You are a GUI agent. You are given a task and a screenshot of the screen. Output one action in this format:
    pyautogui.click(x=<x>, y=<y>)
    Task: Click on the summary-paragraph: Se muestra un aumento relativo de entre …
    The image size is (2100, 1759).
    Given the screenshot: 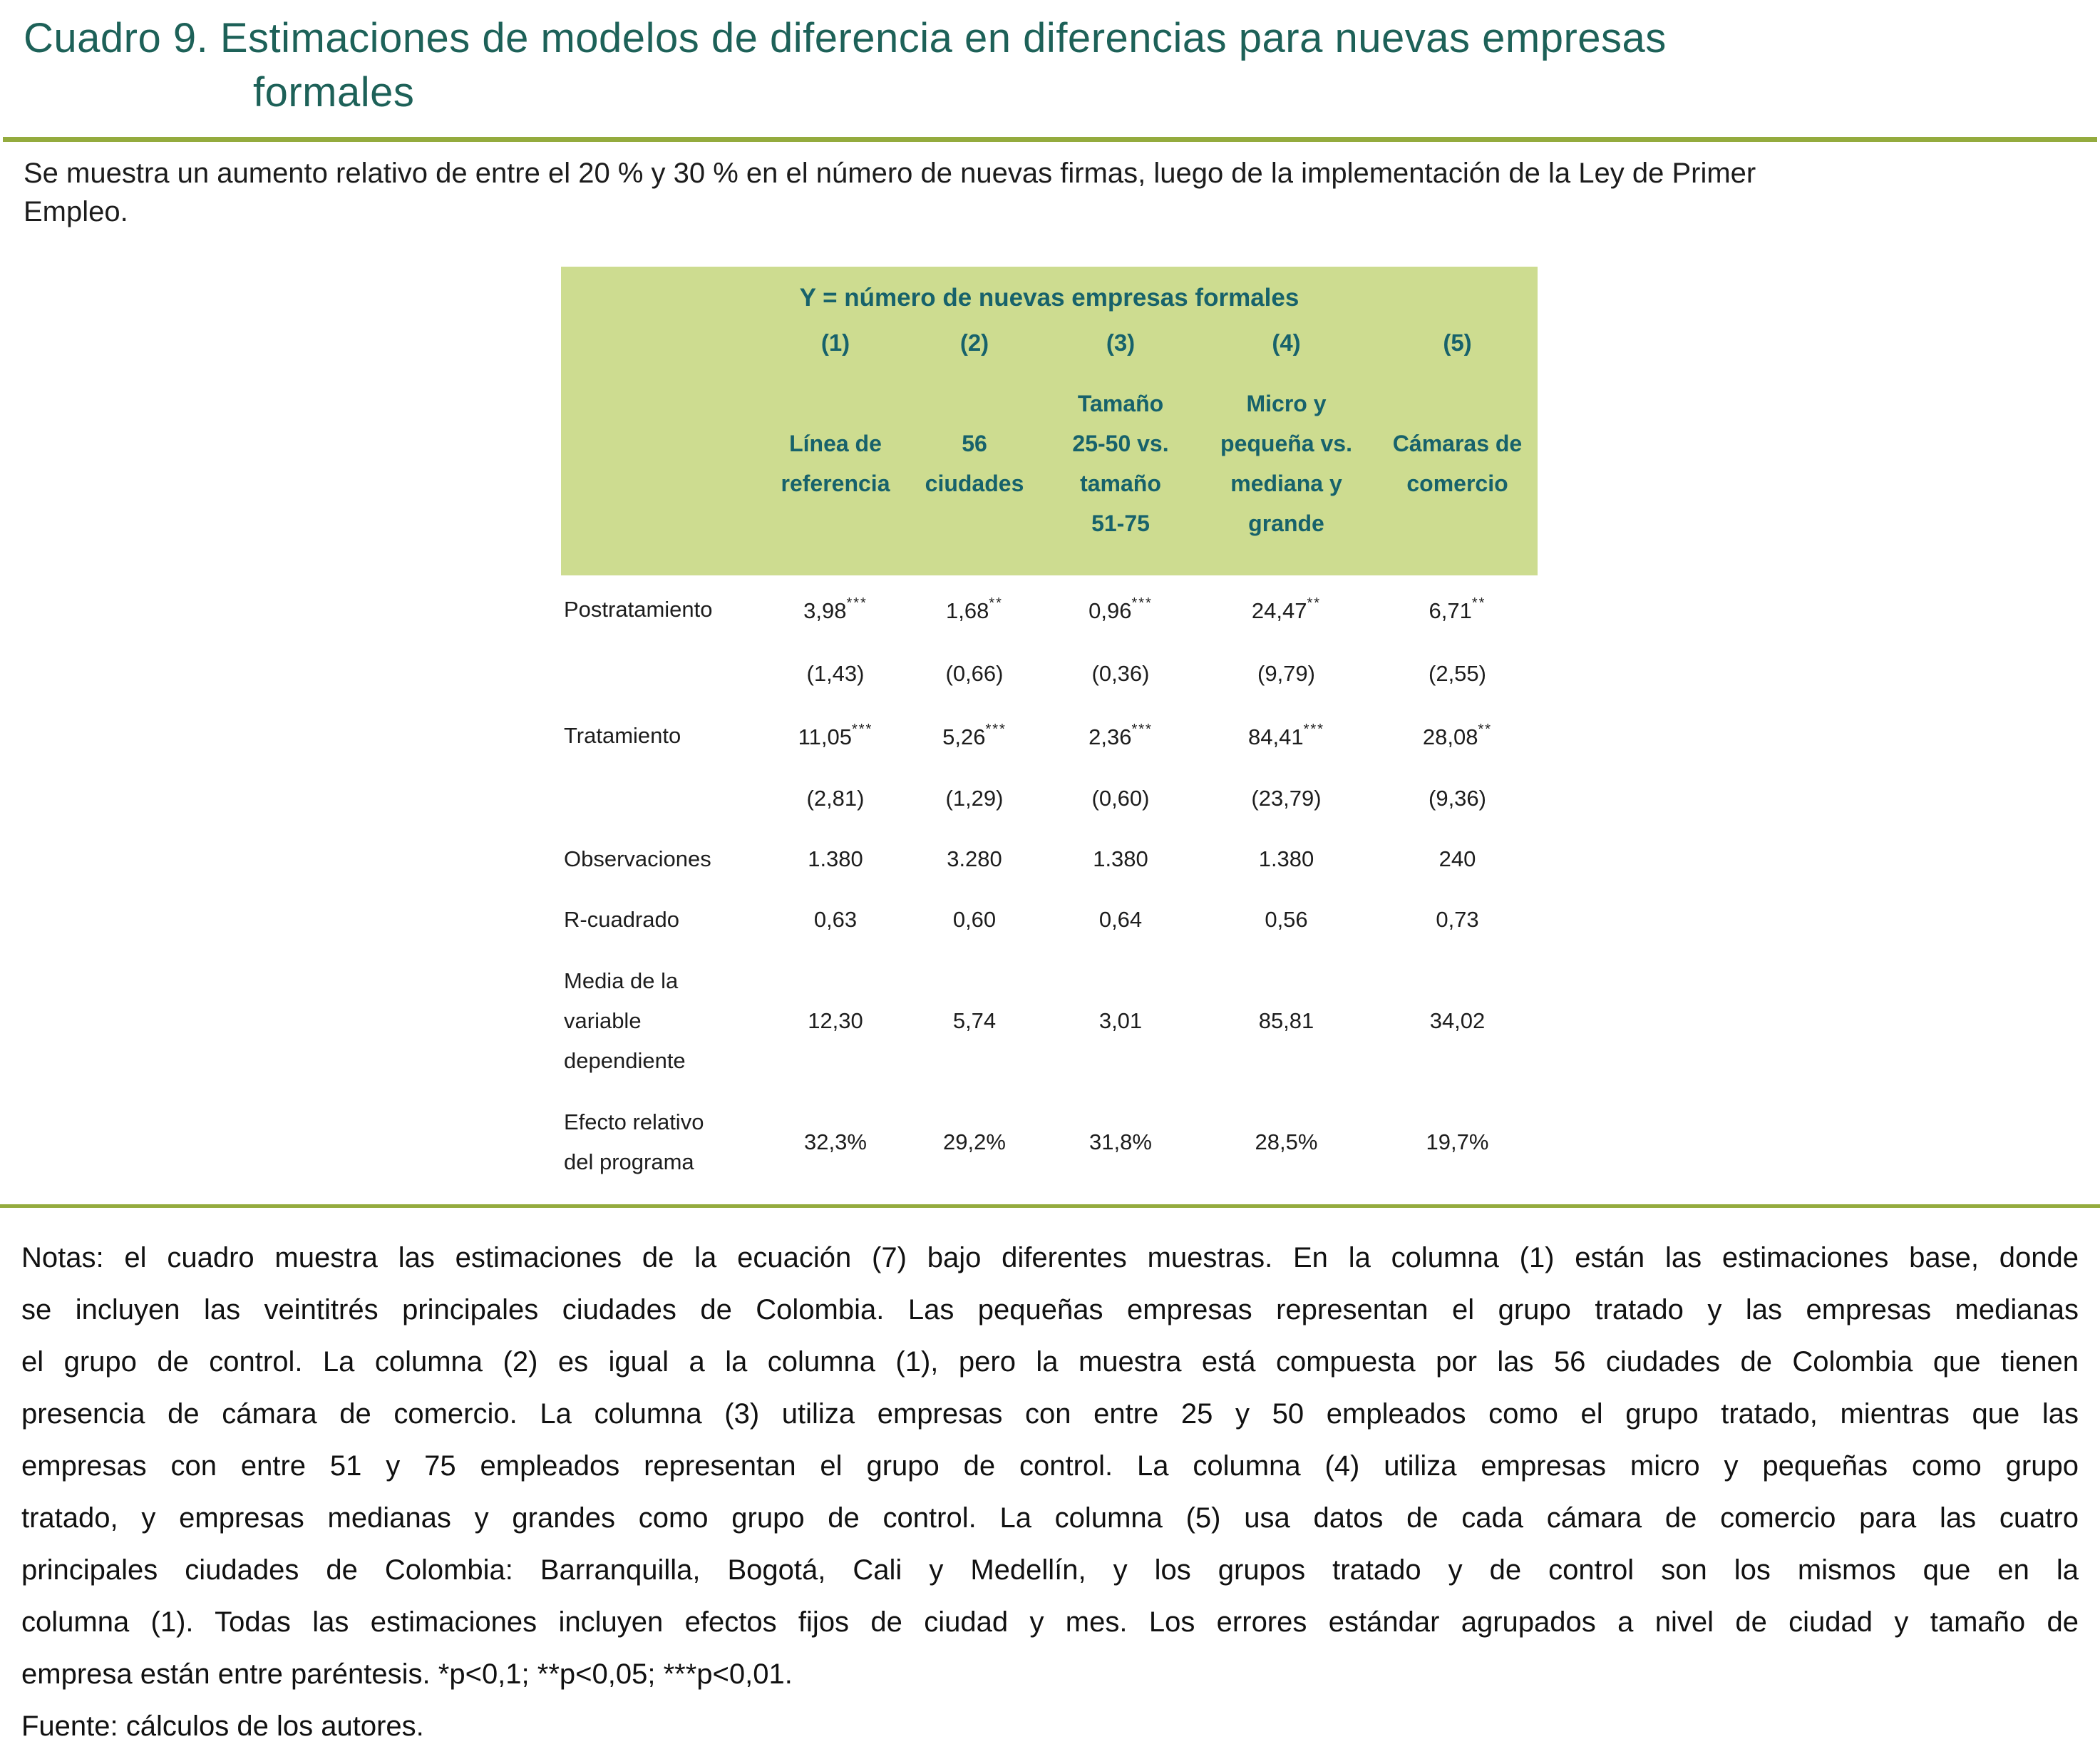 What is the action you would take?
    pyautogui.click(x=890, y=192)
    